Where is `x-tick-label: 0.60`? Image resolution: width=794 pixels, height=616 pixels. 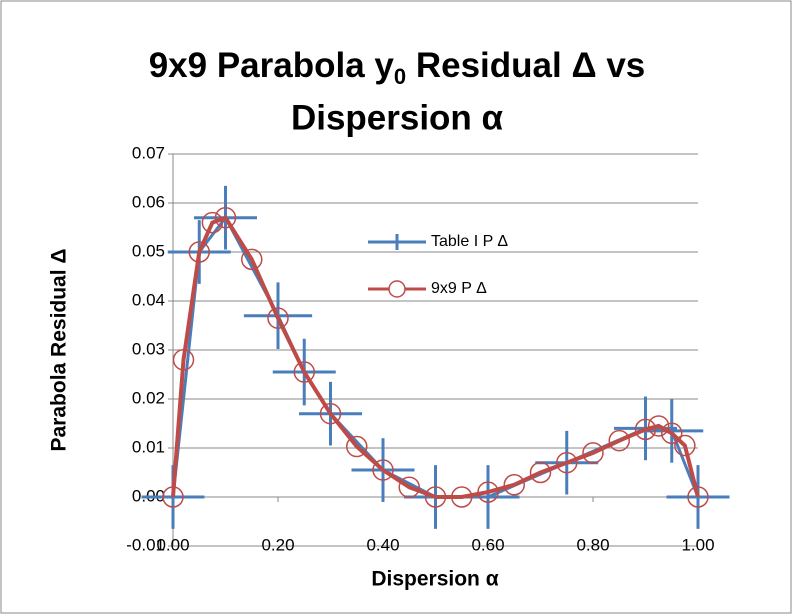 x-tick-label: 0.60 is located at coordinates (487, 544).